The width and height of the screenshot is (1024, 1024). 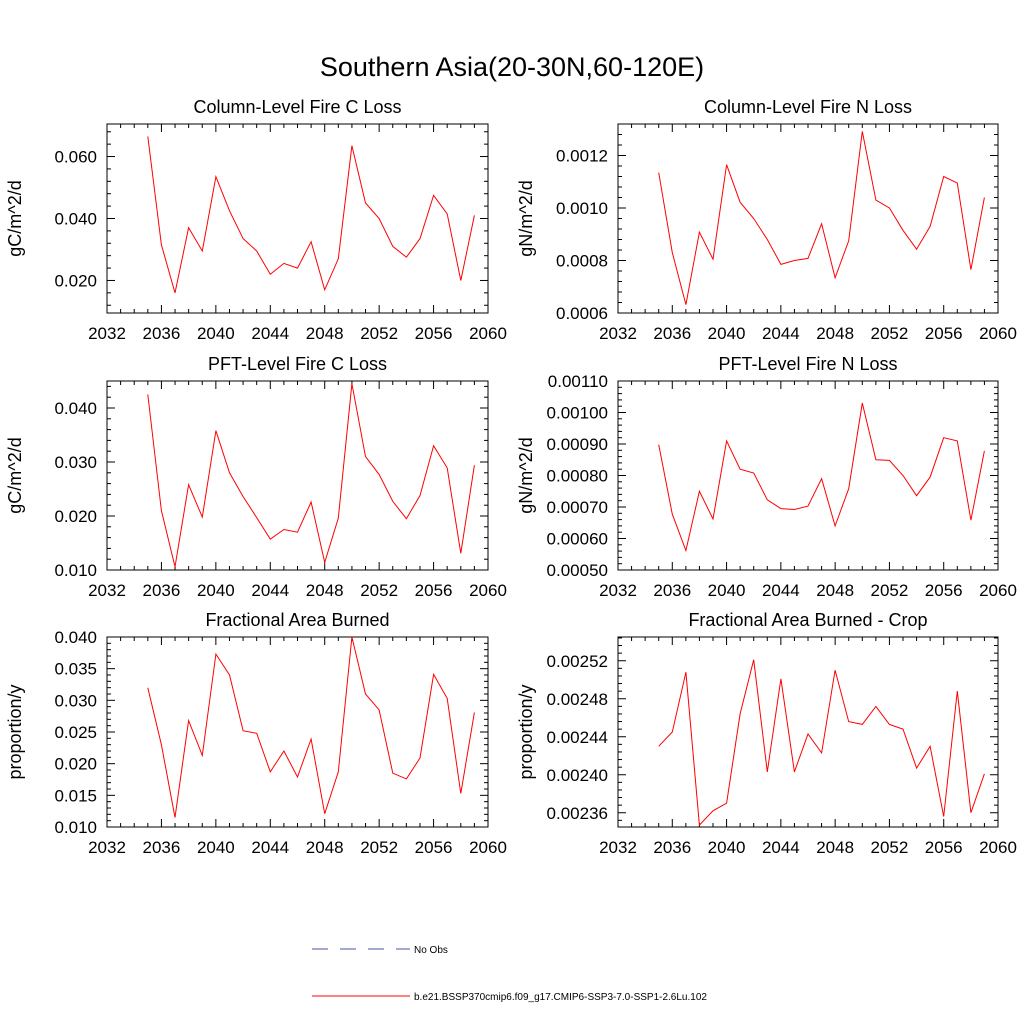 I want to click on y-tick-label: 0.0010, so click(x=582, y=208).